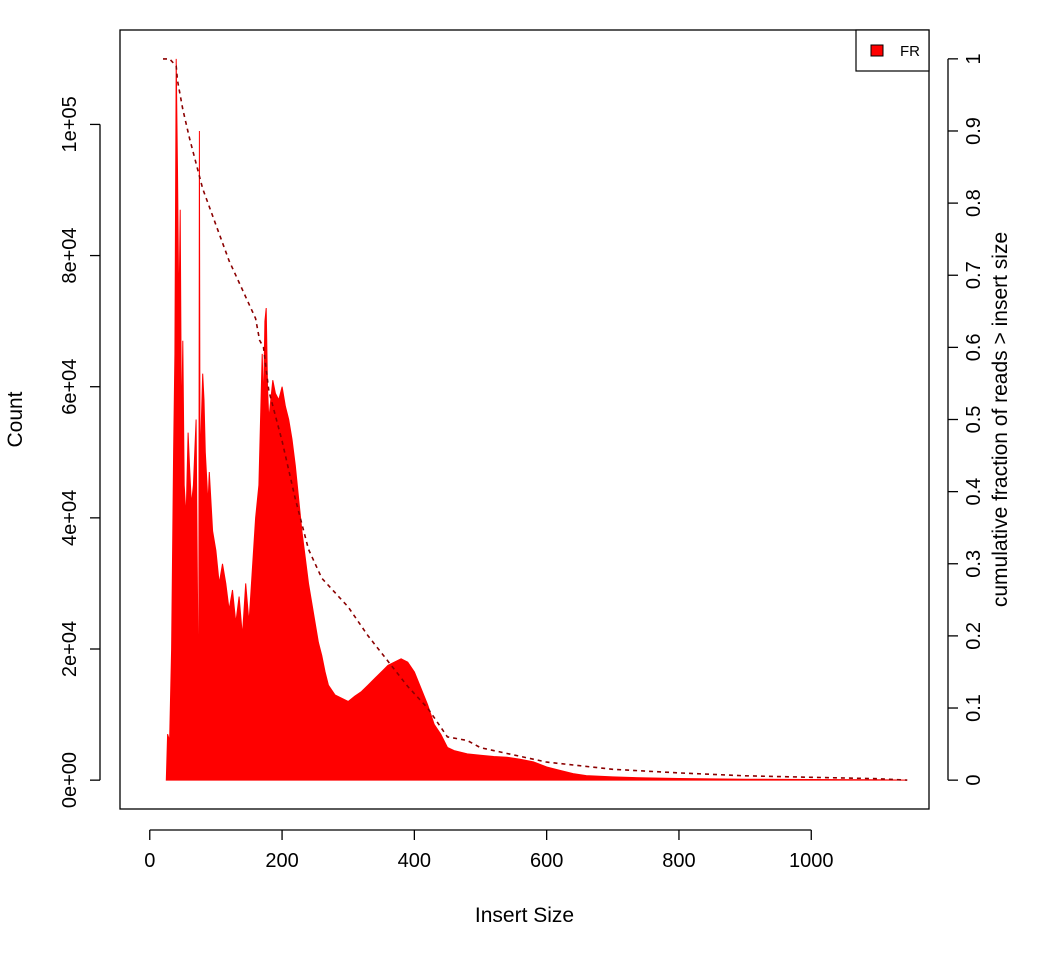 The width and height of the screenshot is (1050, 960). I want to click on y-tick-label: 2e+04, so click(70, 649).